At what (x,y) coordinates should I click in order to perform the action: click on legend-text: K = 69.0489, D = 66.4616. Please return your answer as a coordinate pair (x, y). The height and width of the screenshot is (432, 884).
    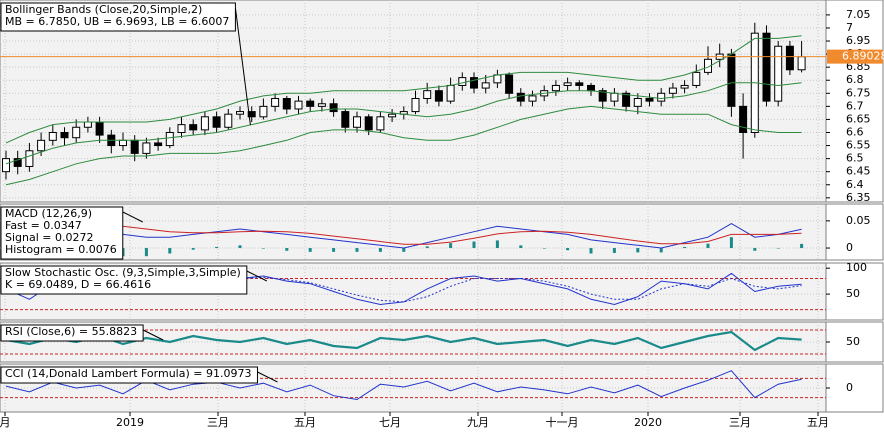
    Looking at the image, I should click on (78, 284).